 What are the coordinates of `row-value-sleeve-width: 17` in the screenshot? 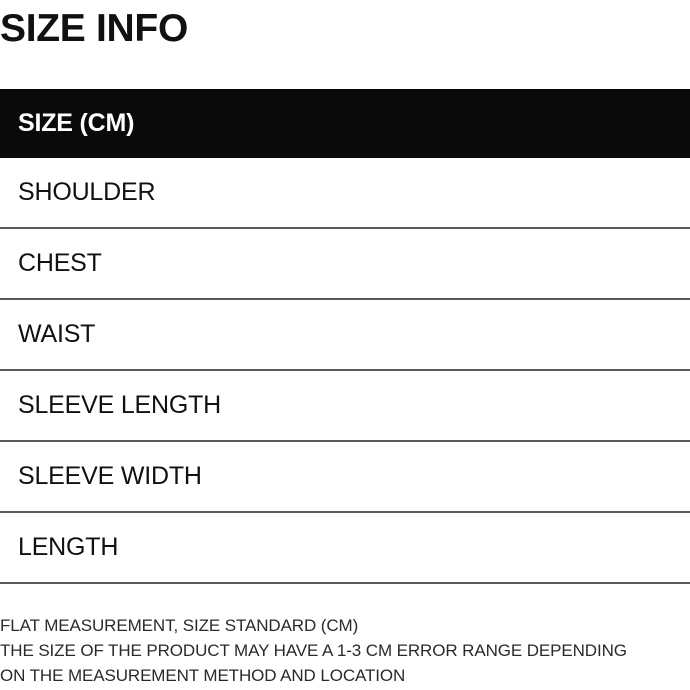 It's located at (625, 477).